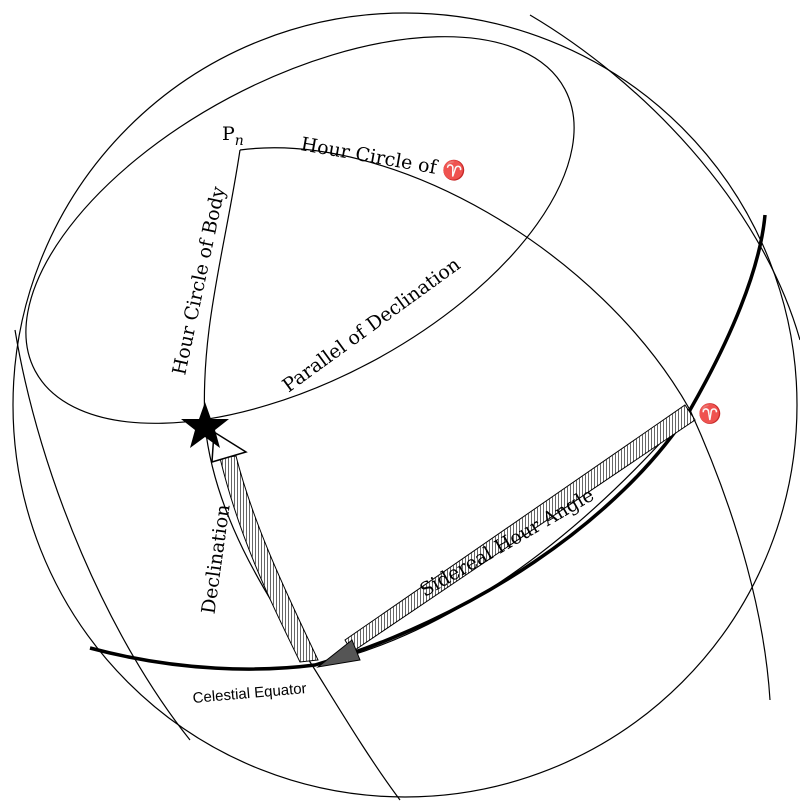 This screenshot has height=801, width=800. Describe the element at coordinates (228, 134) in the screenshot. I see `pole-letter: P` at that location.